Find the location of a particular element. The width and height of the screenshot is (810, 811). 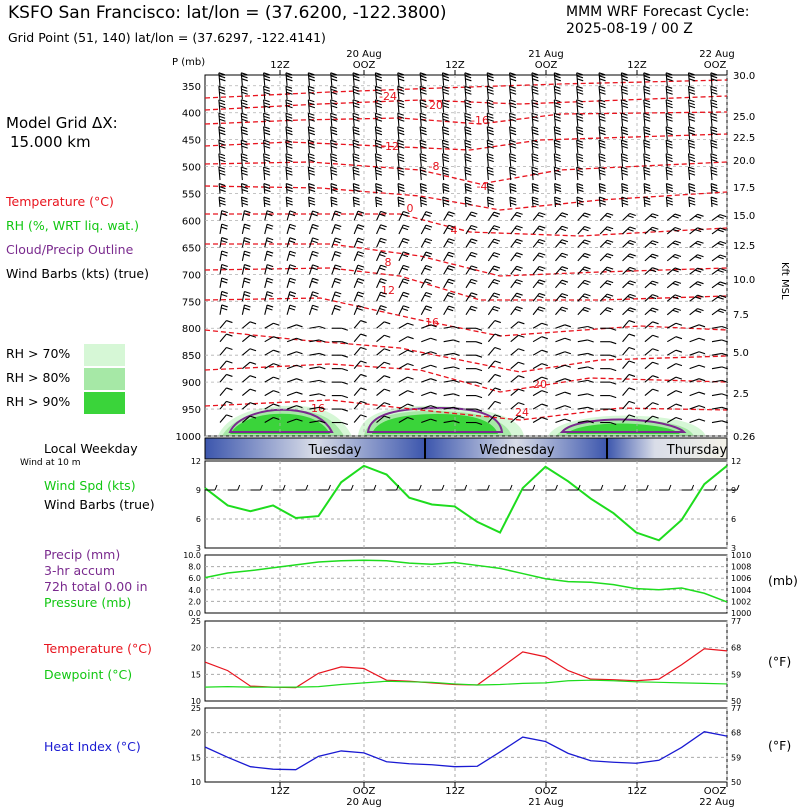

temperature-contour-label: 24 is located at coordinates (522, 412).